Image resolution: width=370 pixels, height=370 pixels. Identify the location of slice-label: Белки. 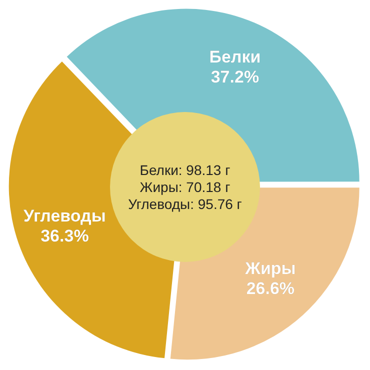
(235, 57).